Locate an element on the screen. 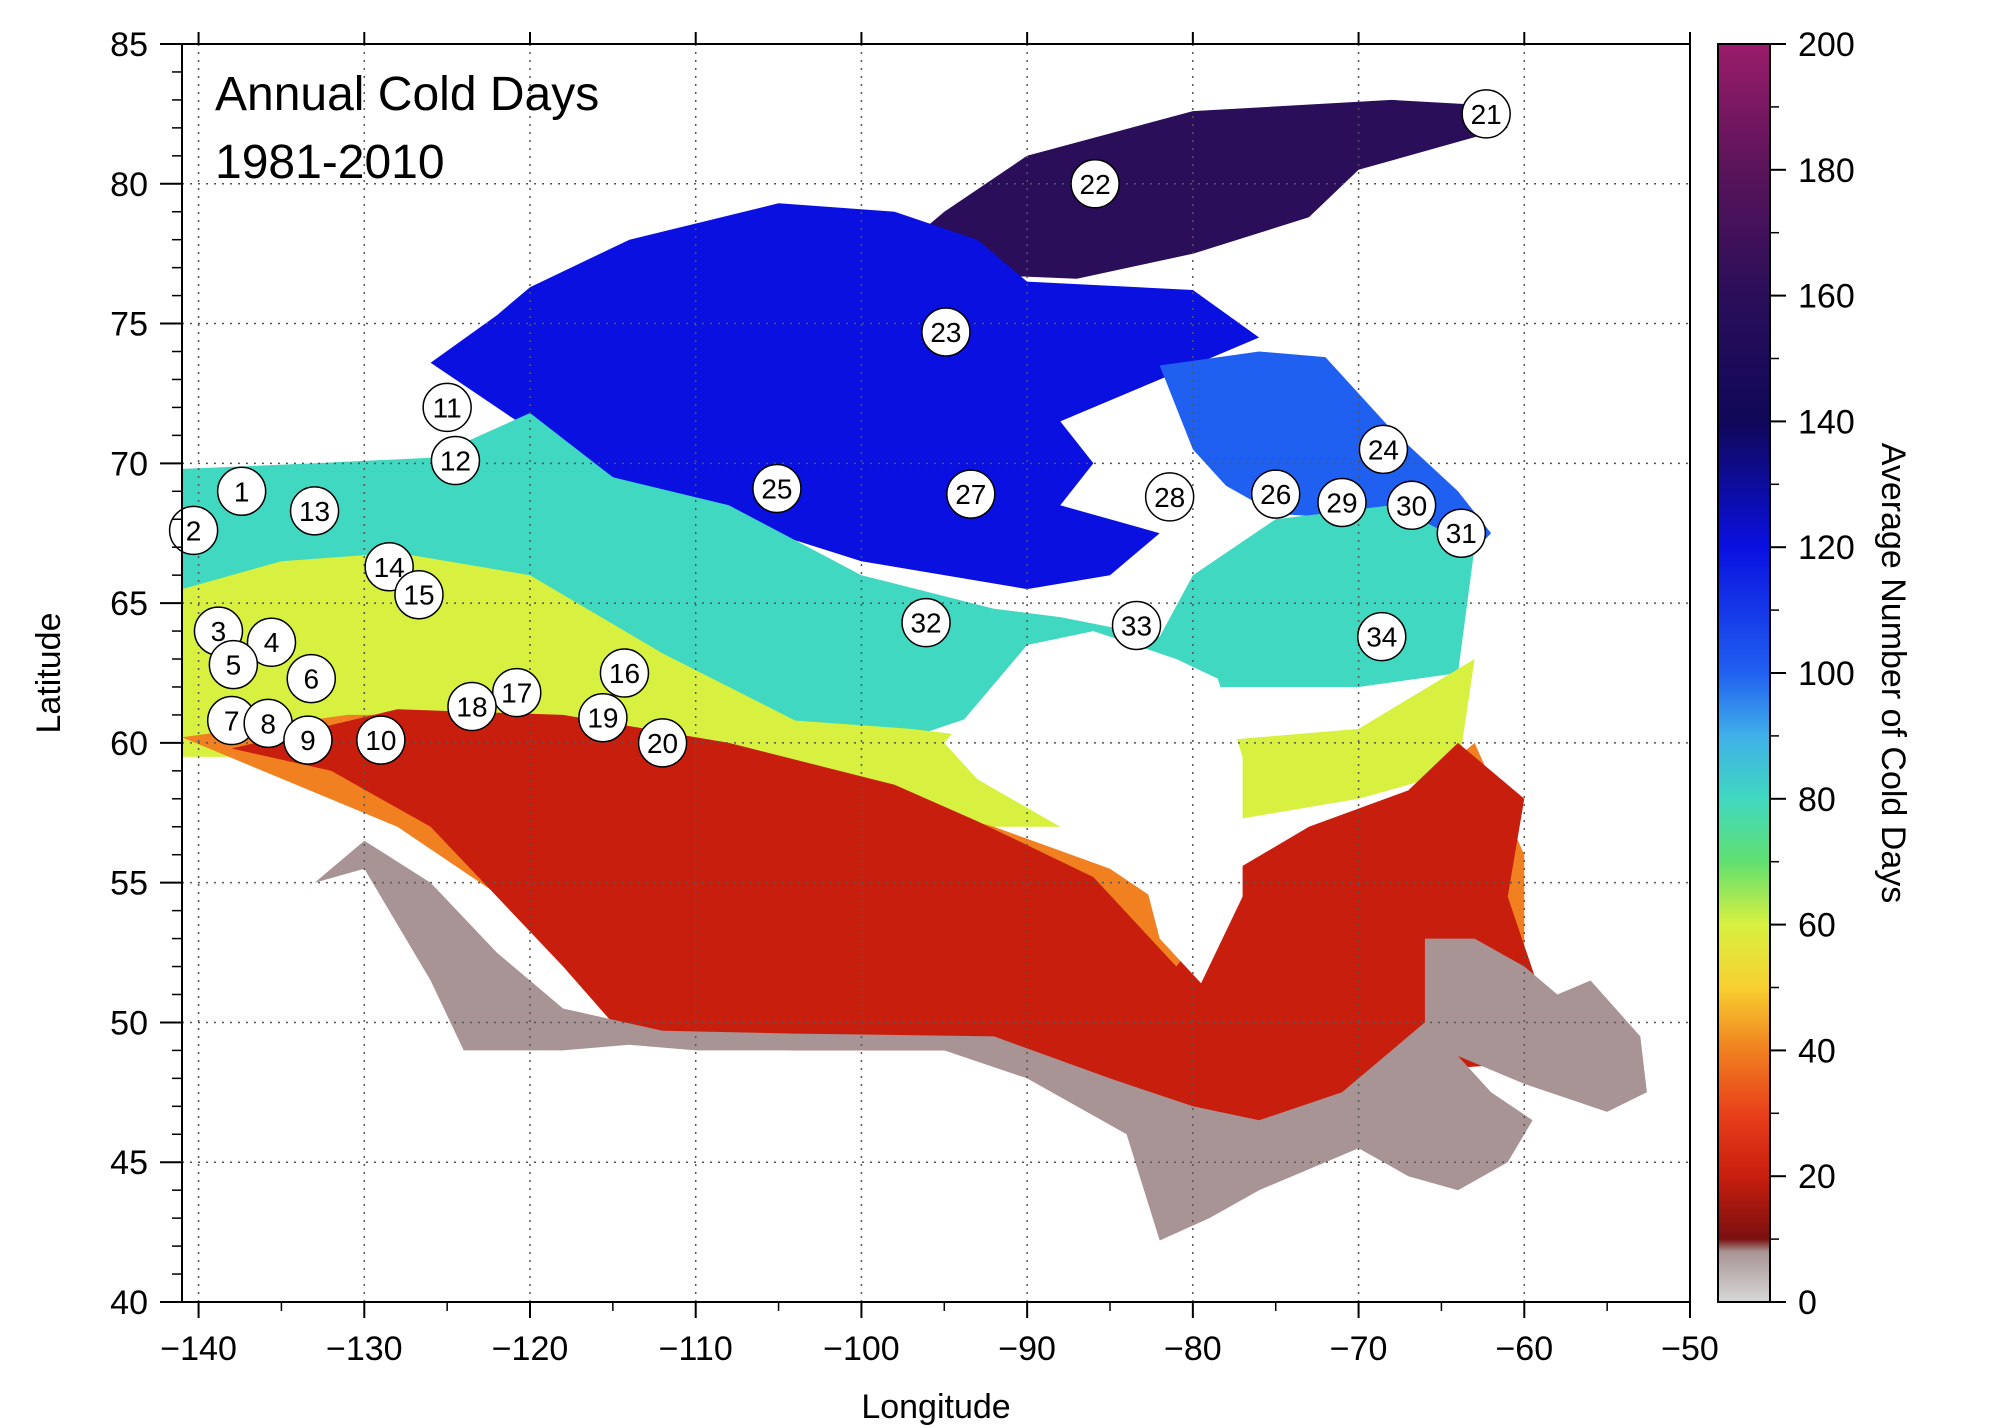  station-marker-33: 33 is located at coordinates (1136, 625).